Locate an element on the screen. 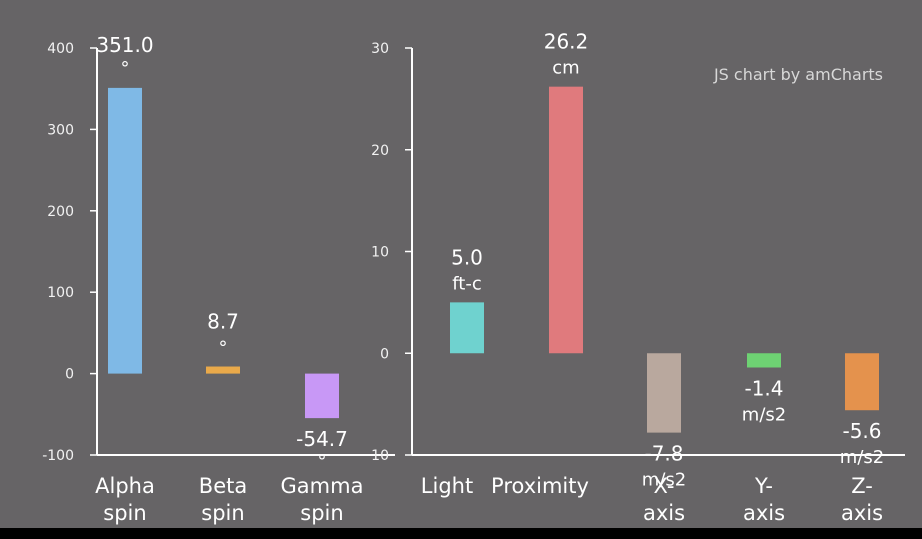  unit-label: cm is located at coordinates (565, 68).